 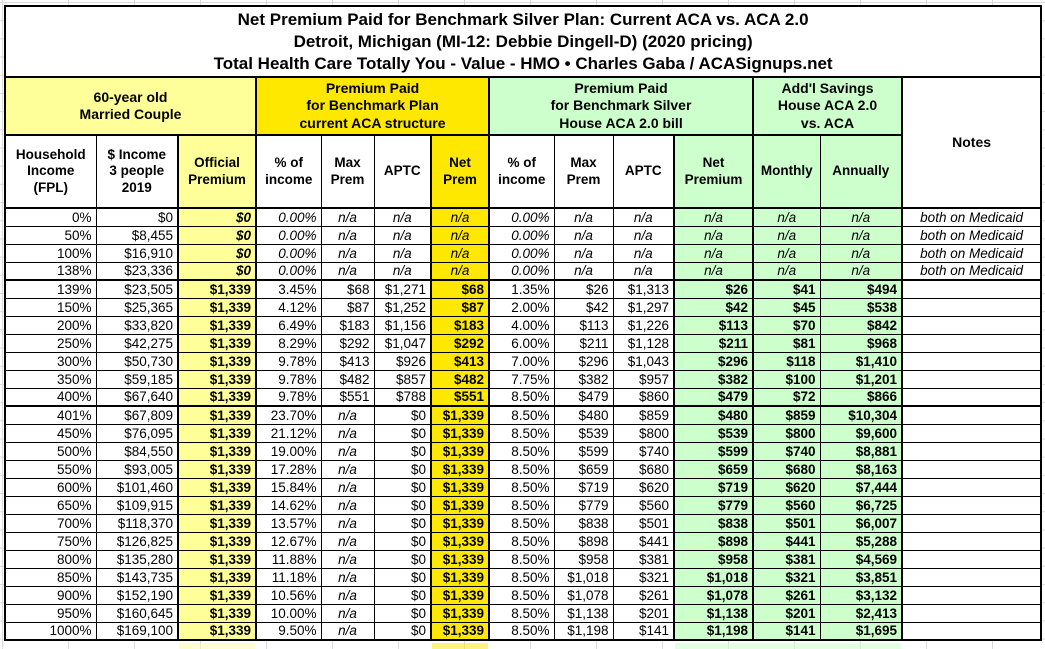 What do you see at coordinates (50, 505) in the screenshot?
I see `table-cell: 650%` at bounding box center [50, 505].